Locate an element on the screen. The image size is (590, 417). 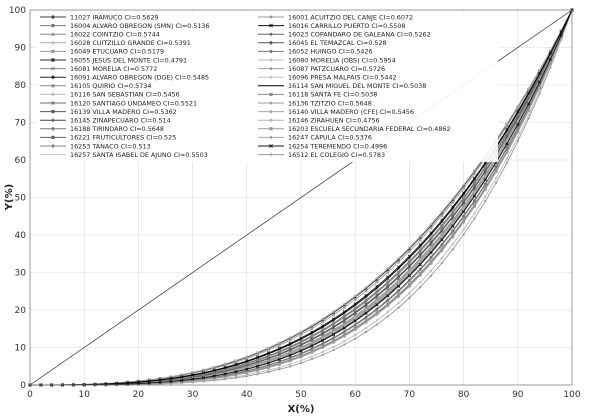
legend-item: 11027 IRAMUCO CI=0.5629 is located at coordinates (99, 17).